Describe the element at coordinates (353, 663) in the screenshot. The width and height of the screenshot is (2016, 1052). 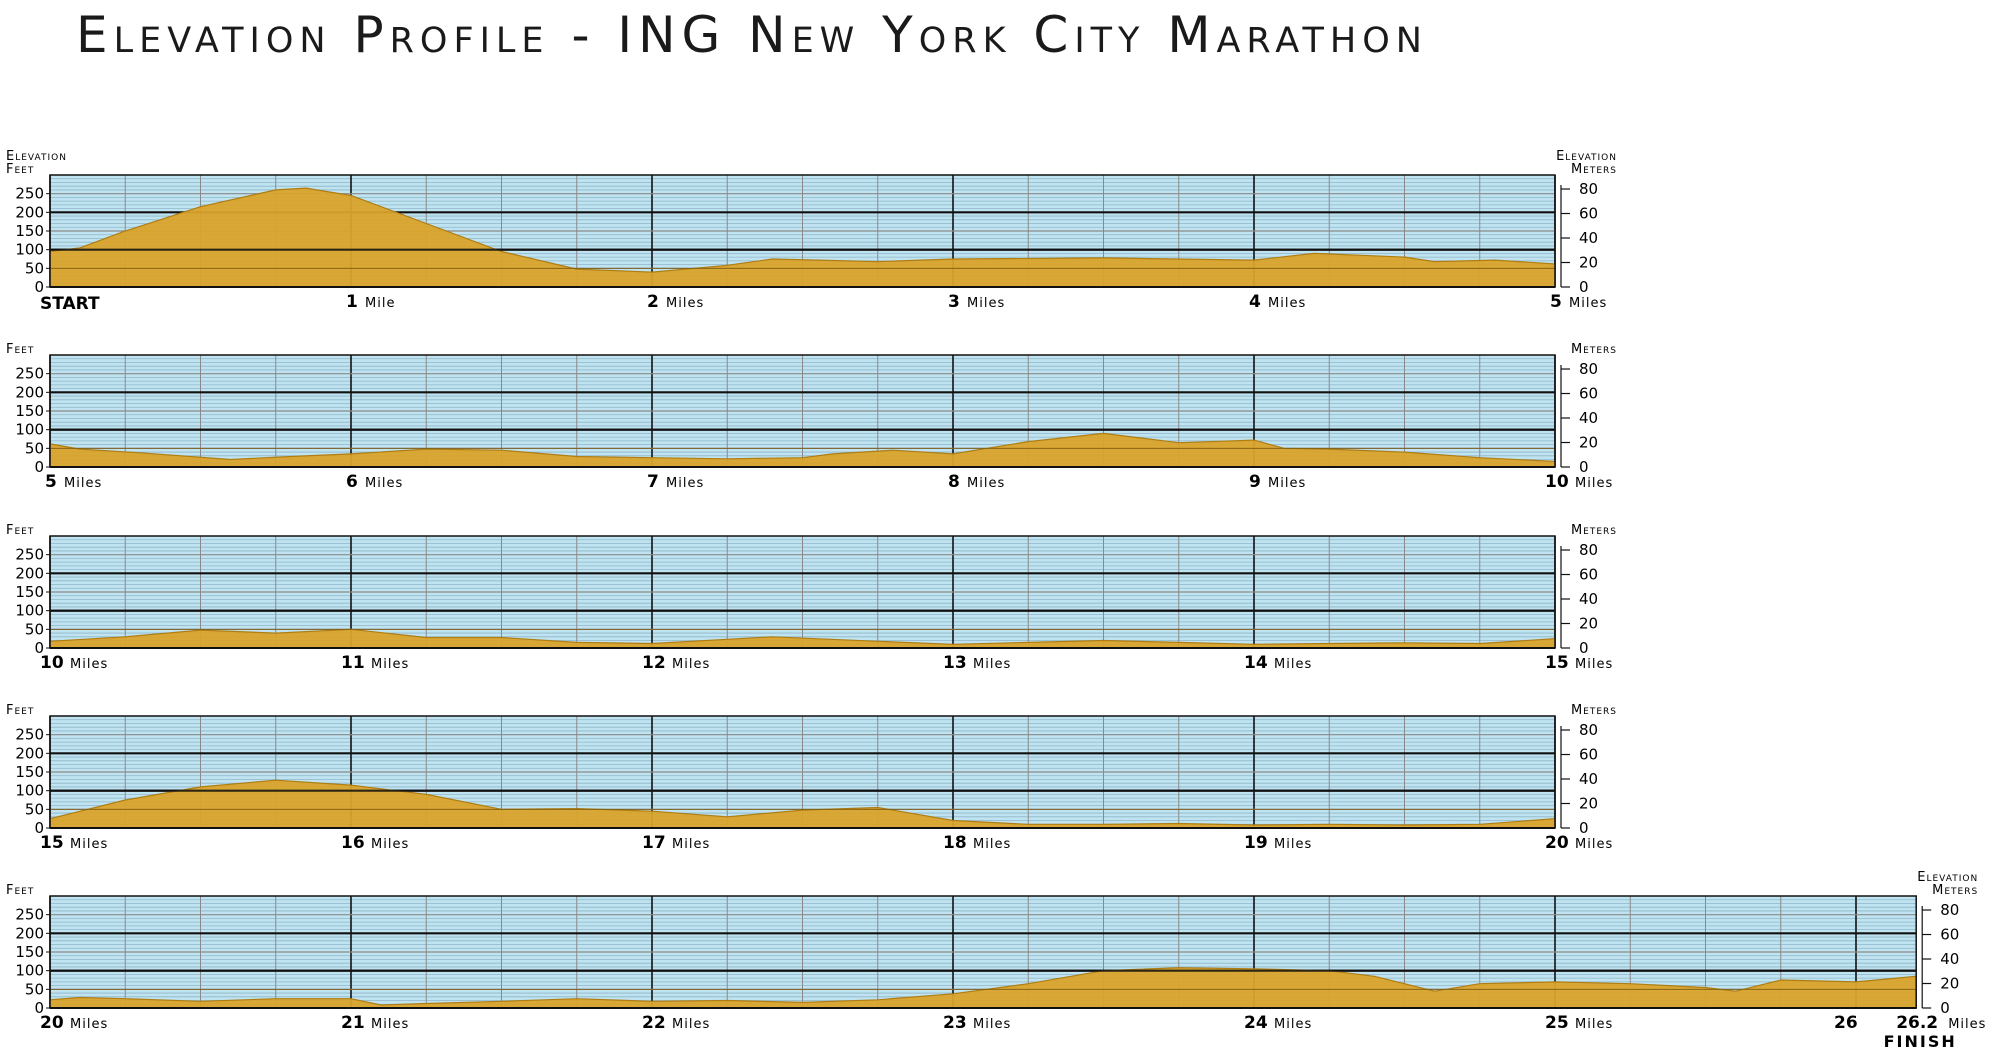
I see `mile-tick-number: 11` at that location.